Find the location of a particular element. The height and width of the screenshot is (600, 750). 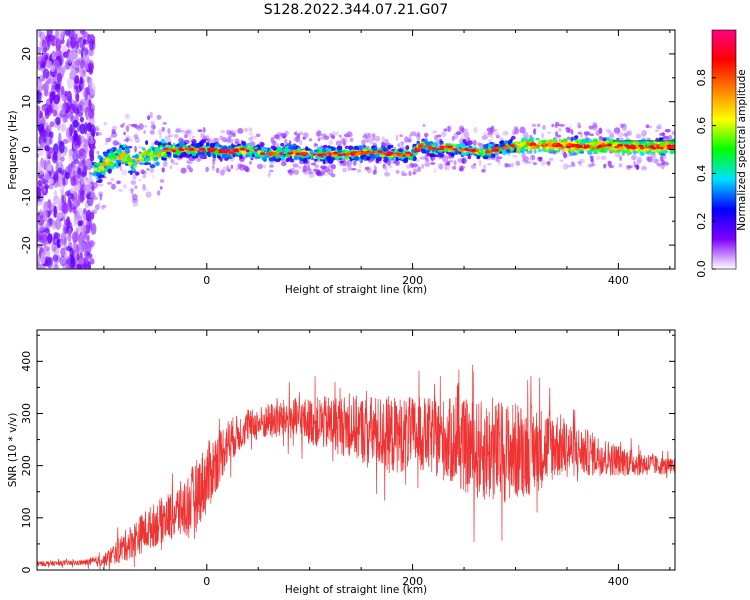

x-tick-label: 200 is located at coordinates (412, 280).